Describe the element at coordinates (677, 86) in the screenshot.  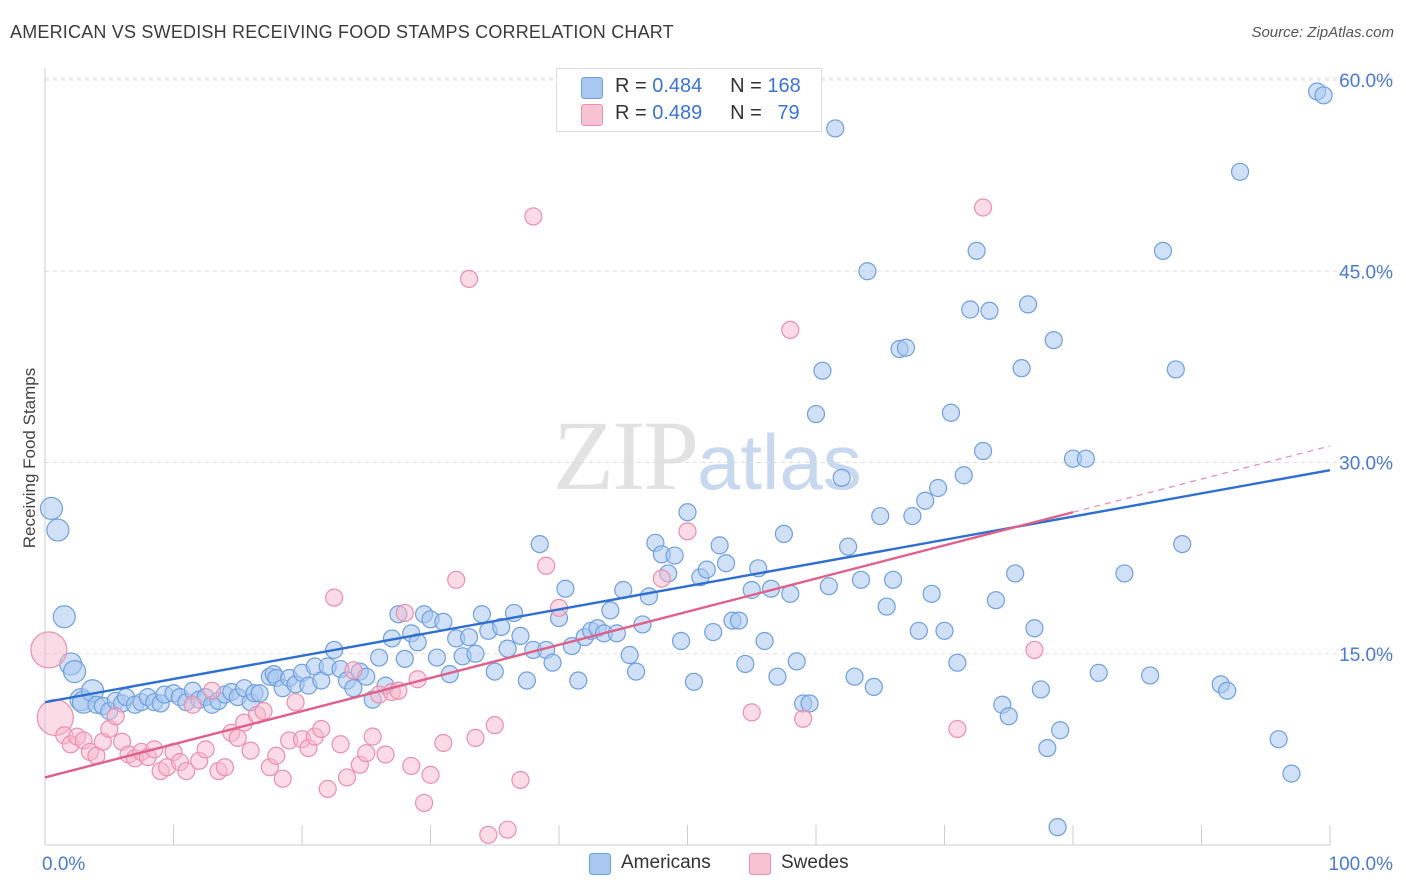
I see `americans-r-value: 0.484` at that location.